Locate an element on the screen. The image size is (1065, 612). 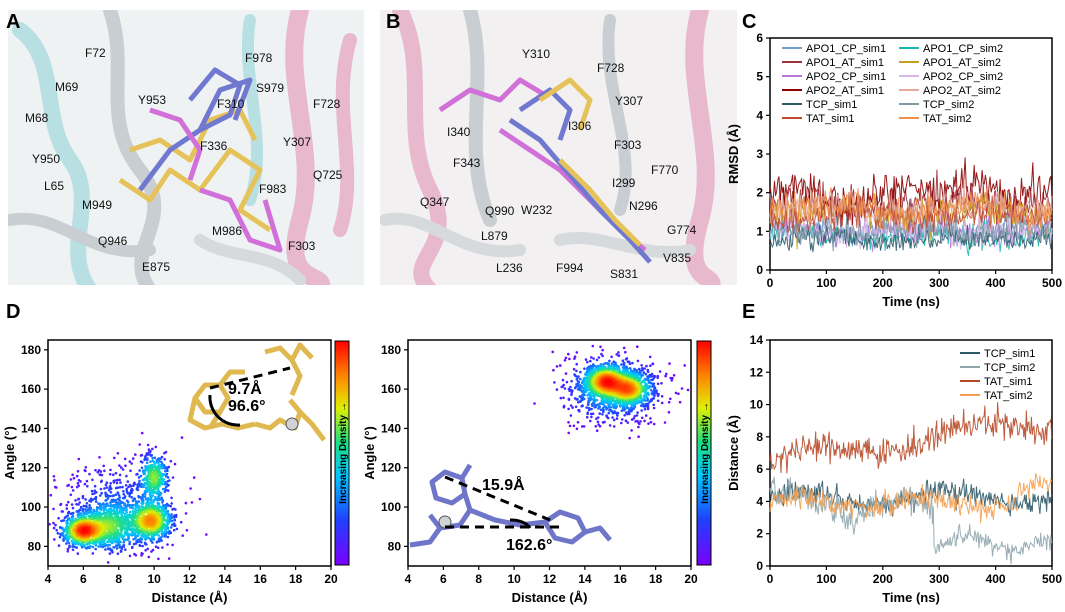
panel-b-ligand is located at coordinates (545, 170).